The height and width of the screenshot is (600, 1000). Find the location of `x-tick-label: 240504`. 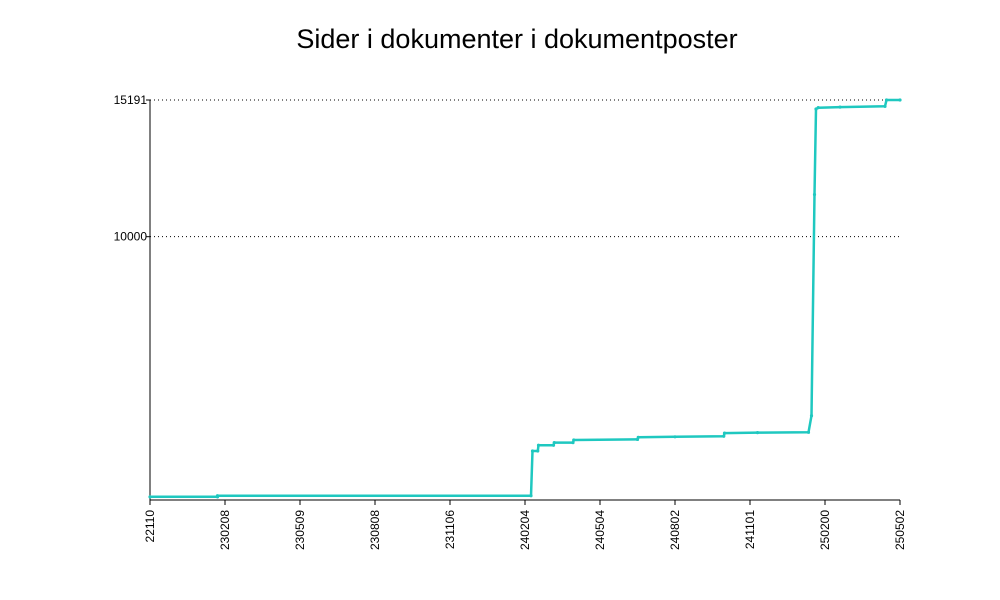

x-tick-label: 240504 is located at coordinates (600, 530).